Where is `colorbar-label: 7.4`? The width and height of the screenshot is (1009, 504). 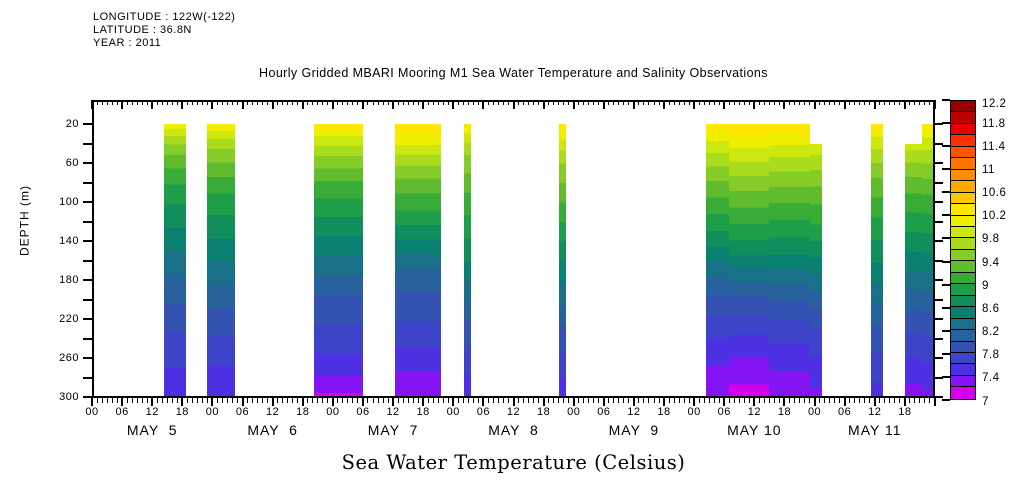 colorbar-label: 7.4 is located at coordinates (991, 377).